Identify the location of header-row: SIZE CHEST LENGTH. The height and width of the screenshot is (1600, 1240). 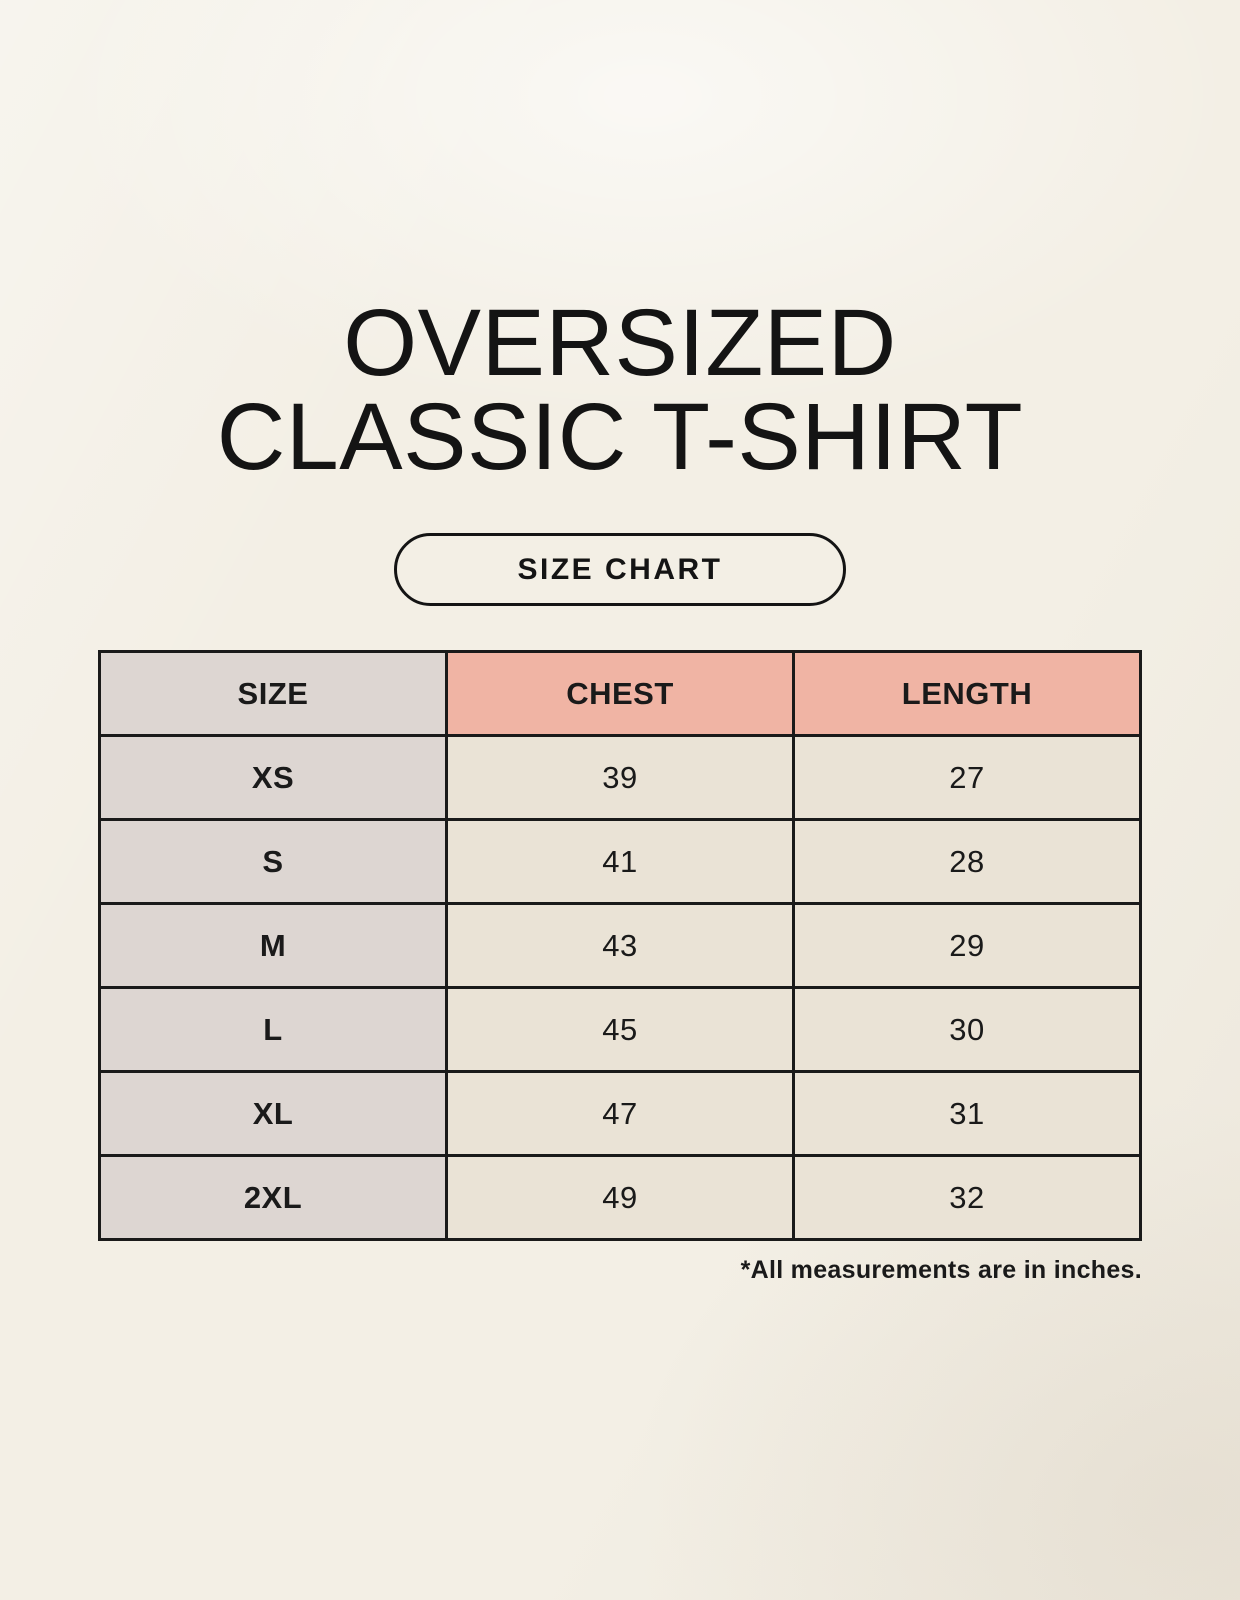
(620, 693).